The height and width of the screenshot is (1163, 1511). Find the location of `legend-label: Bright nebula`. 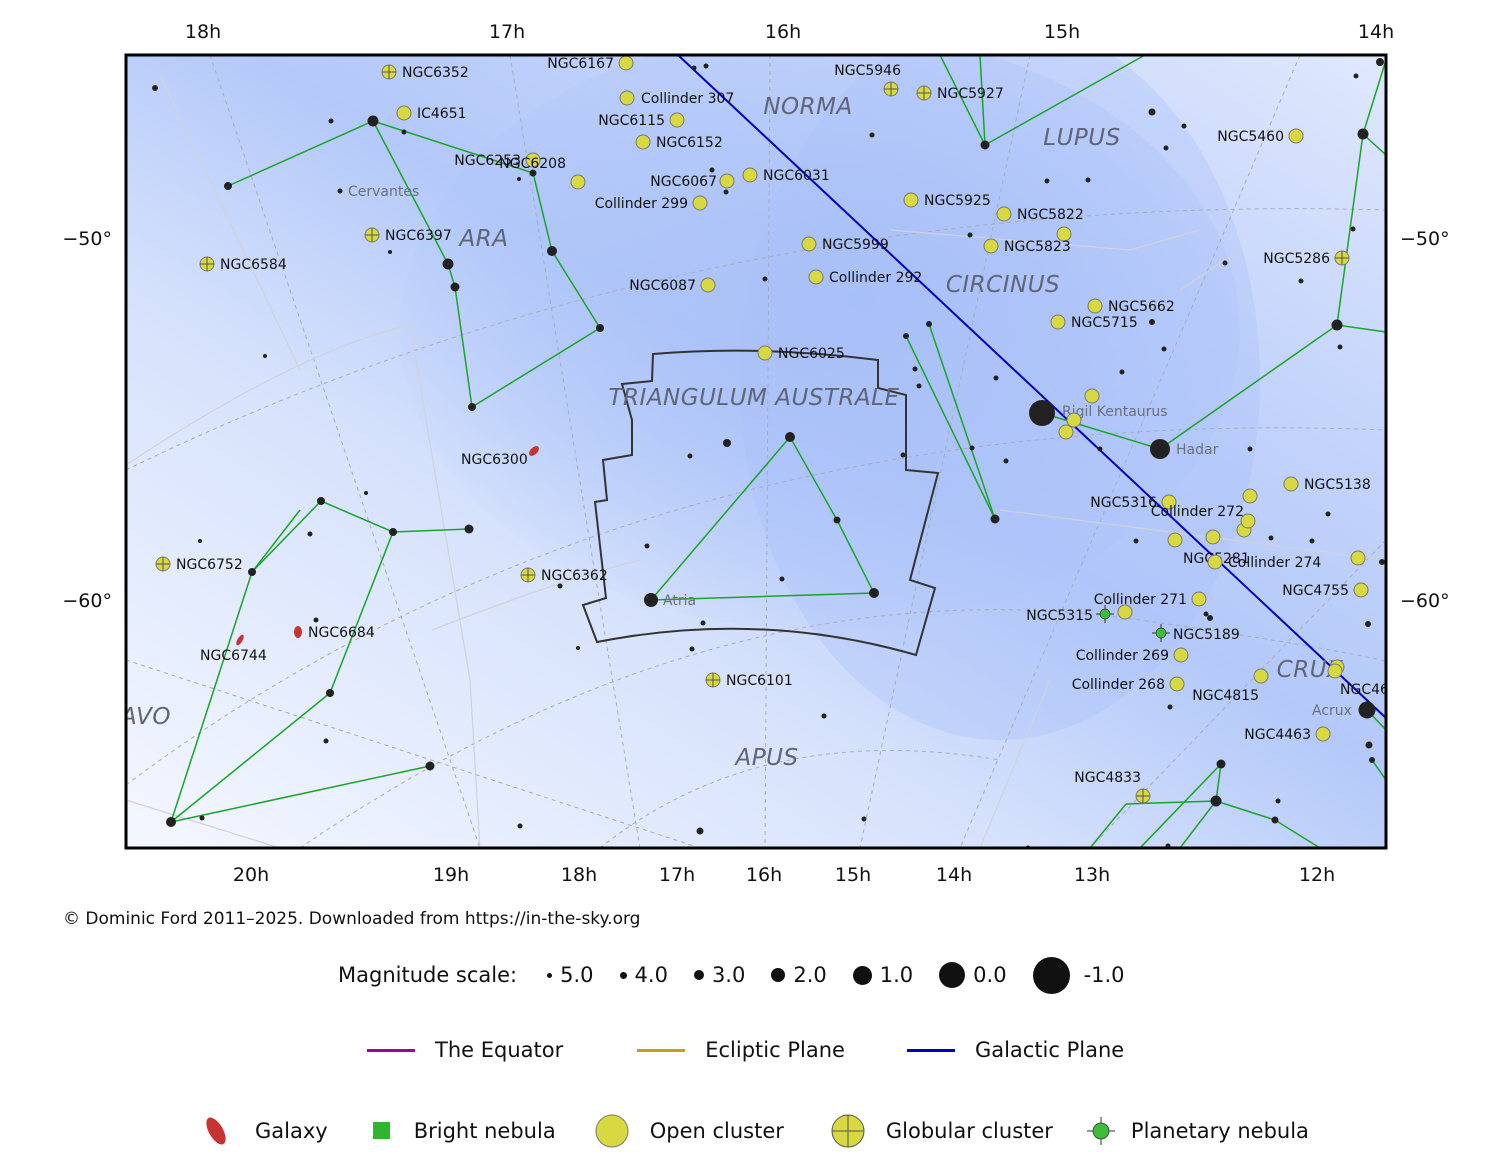

legend-label: Bright nebula is located at coordinates (484, 1131).